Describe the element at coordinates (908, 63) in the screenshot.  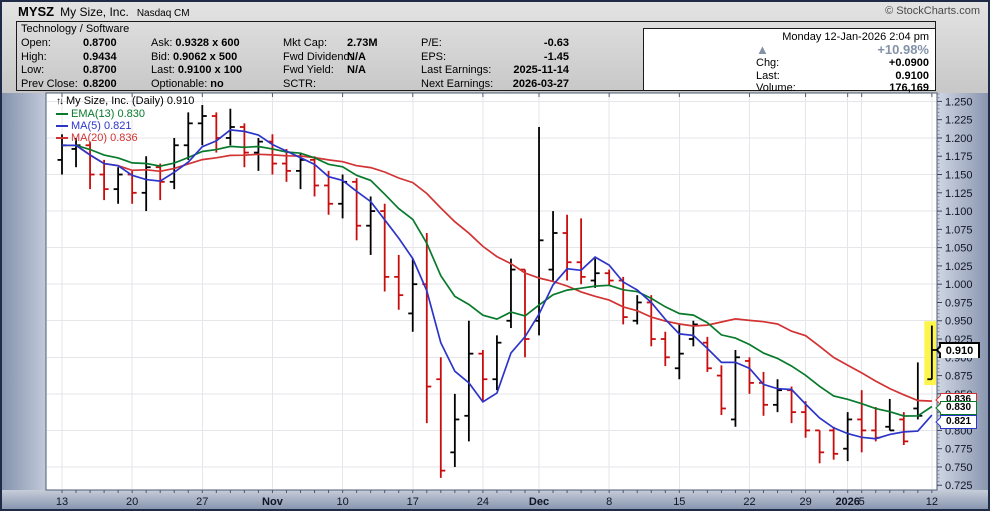
I see `chg-value: +0.0900` at that location.